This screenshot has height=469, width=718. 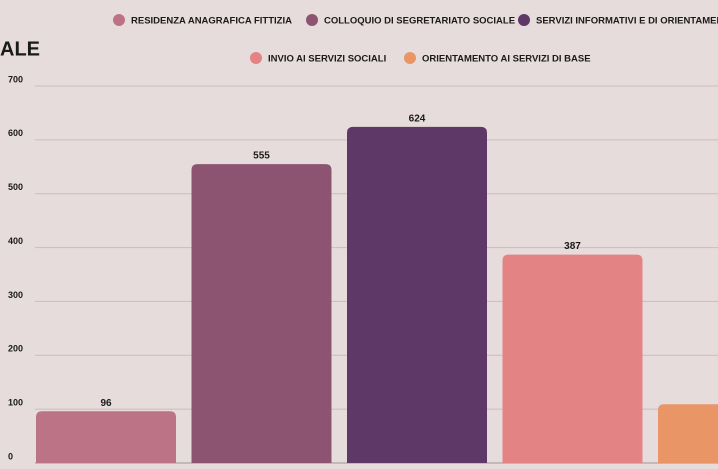 I want to click on y-tick-label: 500, so click(x=15, y=187).